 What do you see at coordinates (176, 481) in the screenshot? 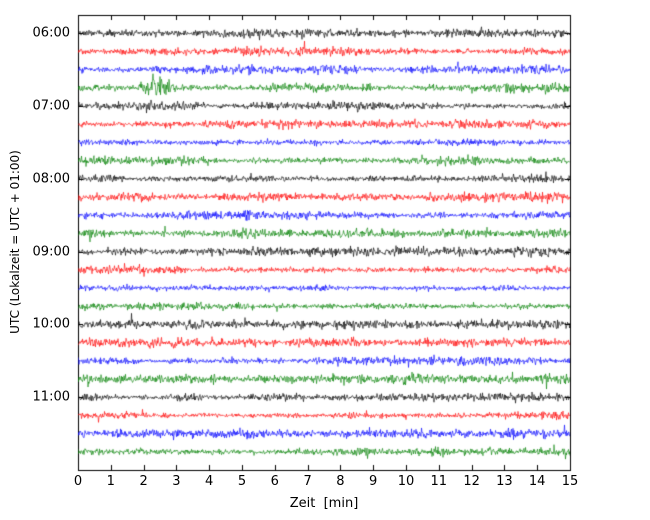
I see `x-tick-label: 3` at bounding box center [176, 481].